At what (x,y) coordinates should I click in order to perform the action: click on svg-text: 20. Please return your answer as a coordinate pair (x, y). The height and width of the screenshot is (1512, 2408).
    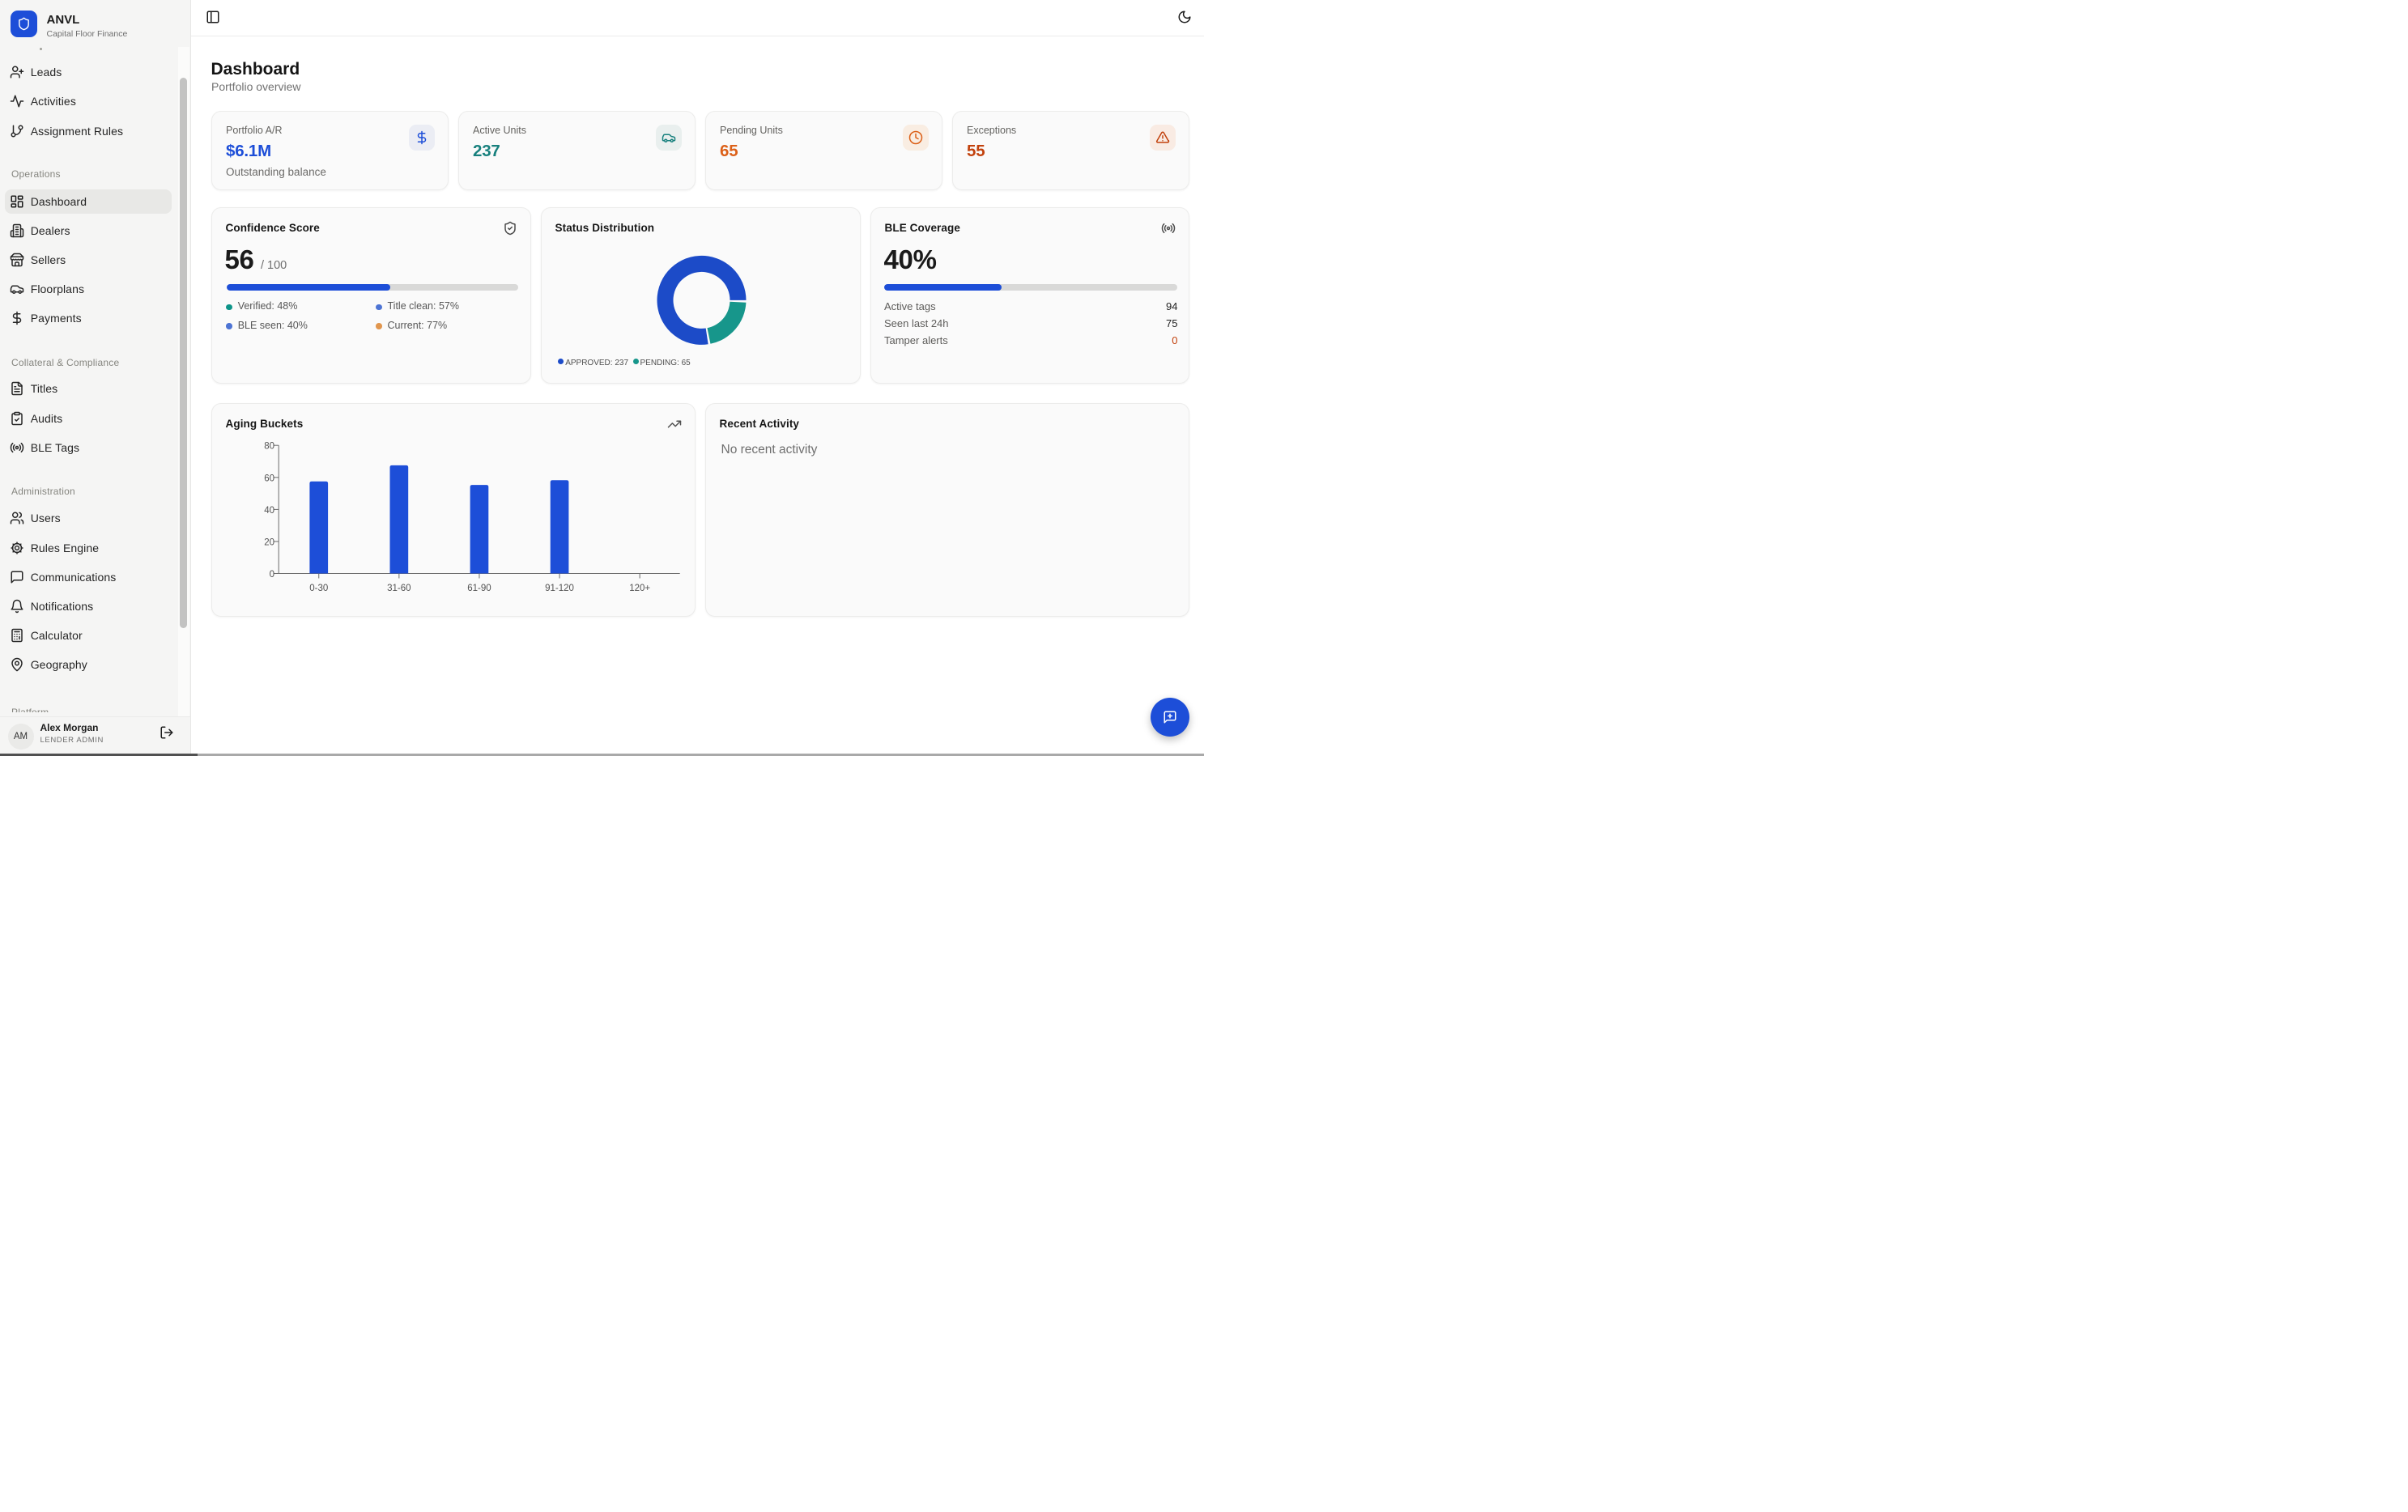
    Looking at the image, I should click on (269, 543).